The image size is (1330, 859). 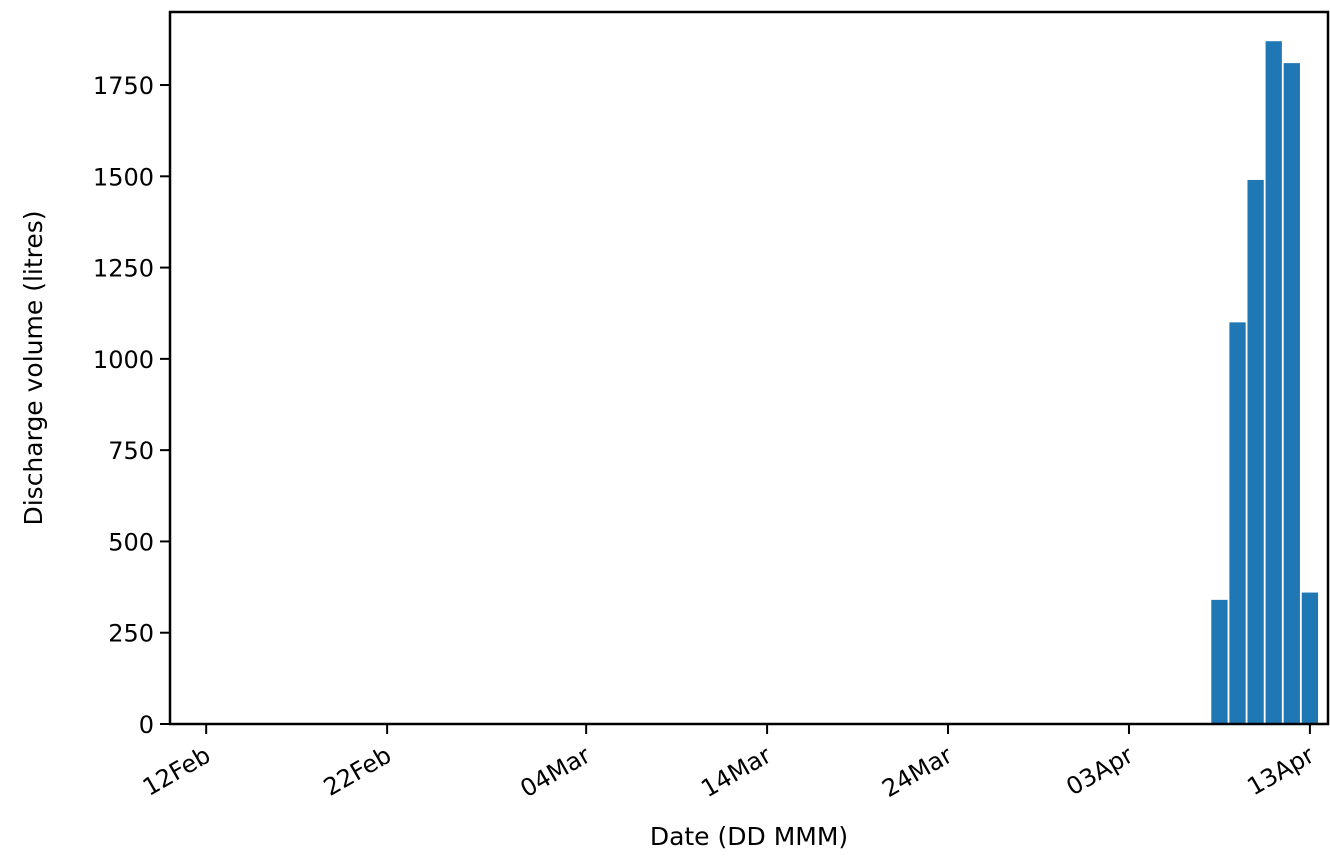 What do you see at coordinates (131, 451) in the screenshot?
I see `y-tick-label: 750` at bounding box center [131, 451].